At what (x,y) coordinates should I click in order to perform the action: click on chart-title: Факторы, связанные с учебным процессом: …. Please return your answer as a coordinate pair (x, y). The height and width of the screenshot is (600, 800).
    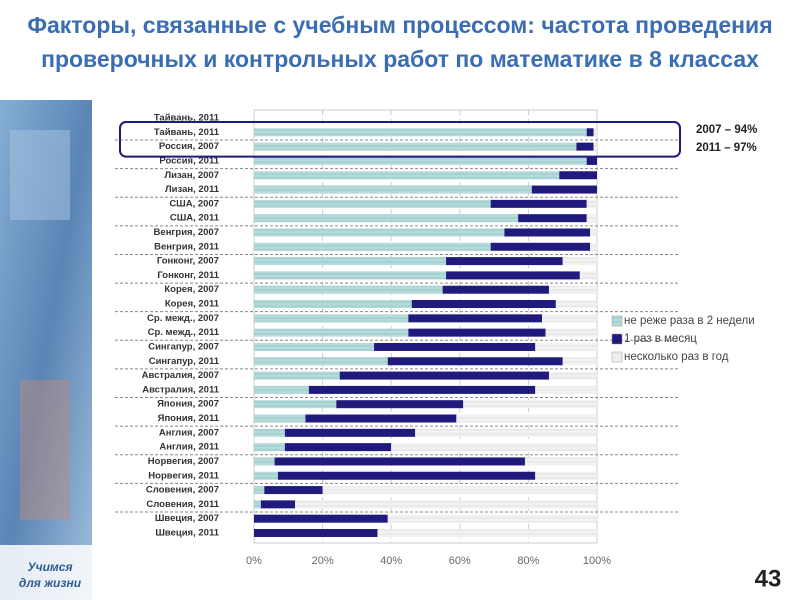
    Looking at the image, I should click on (400, 42).